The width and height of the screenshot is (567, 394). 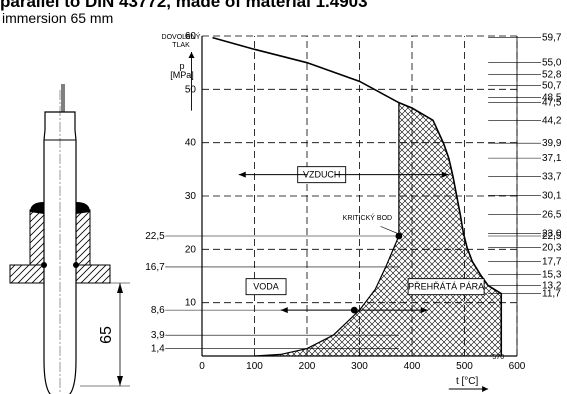 I want to click on region-label-water: VODA, so click(x=266, y=287).